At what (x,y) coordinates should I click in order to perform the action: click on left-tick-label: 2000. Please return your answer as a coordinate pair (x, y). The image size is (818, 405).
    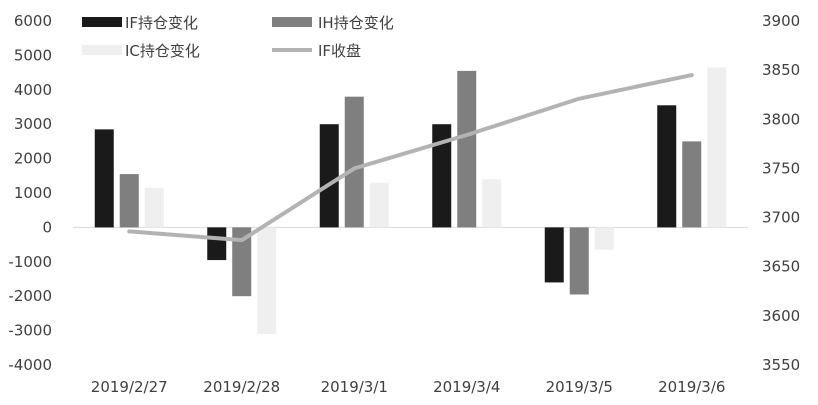
    Looking at the image, I should click on (33, 159).